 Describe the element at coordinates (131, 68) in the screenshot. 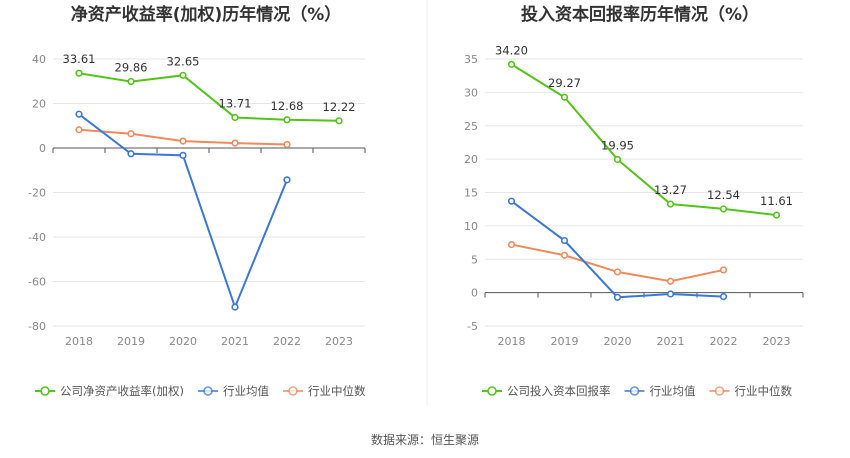

I see `data-label: 29.86` at that location.